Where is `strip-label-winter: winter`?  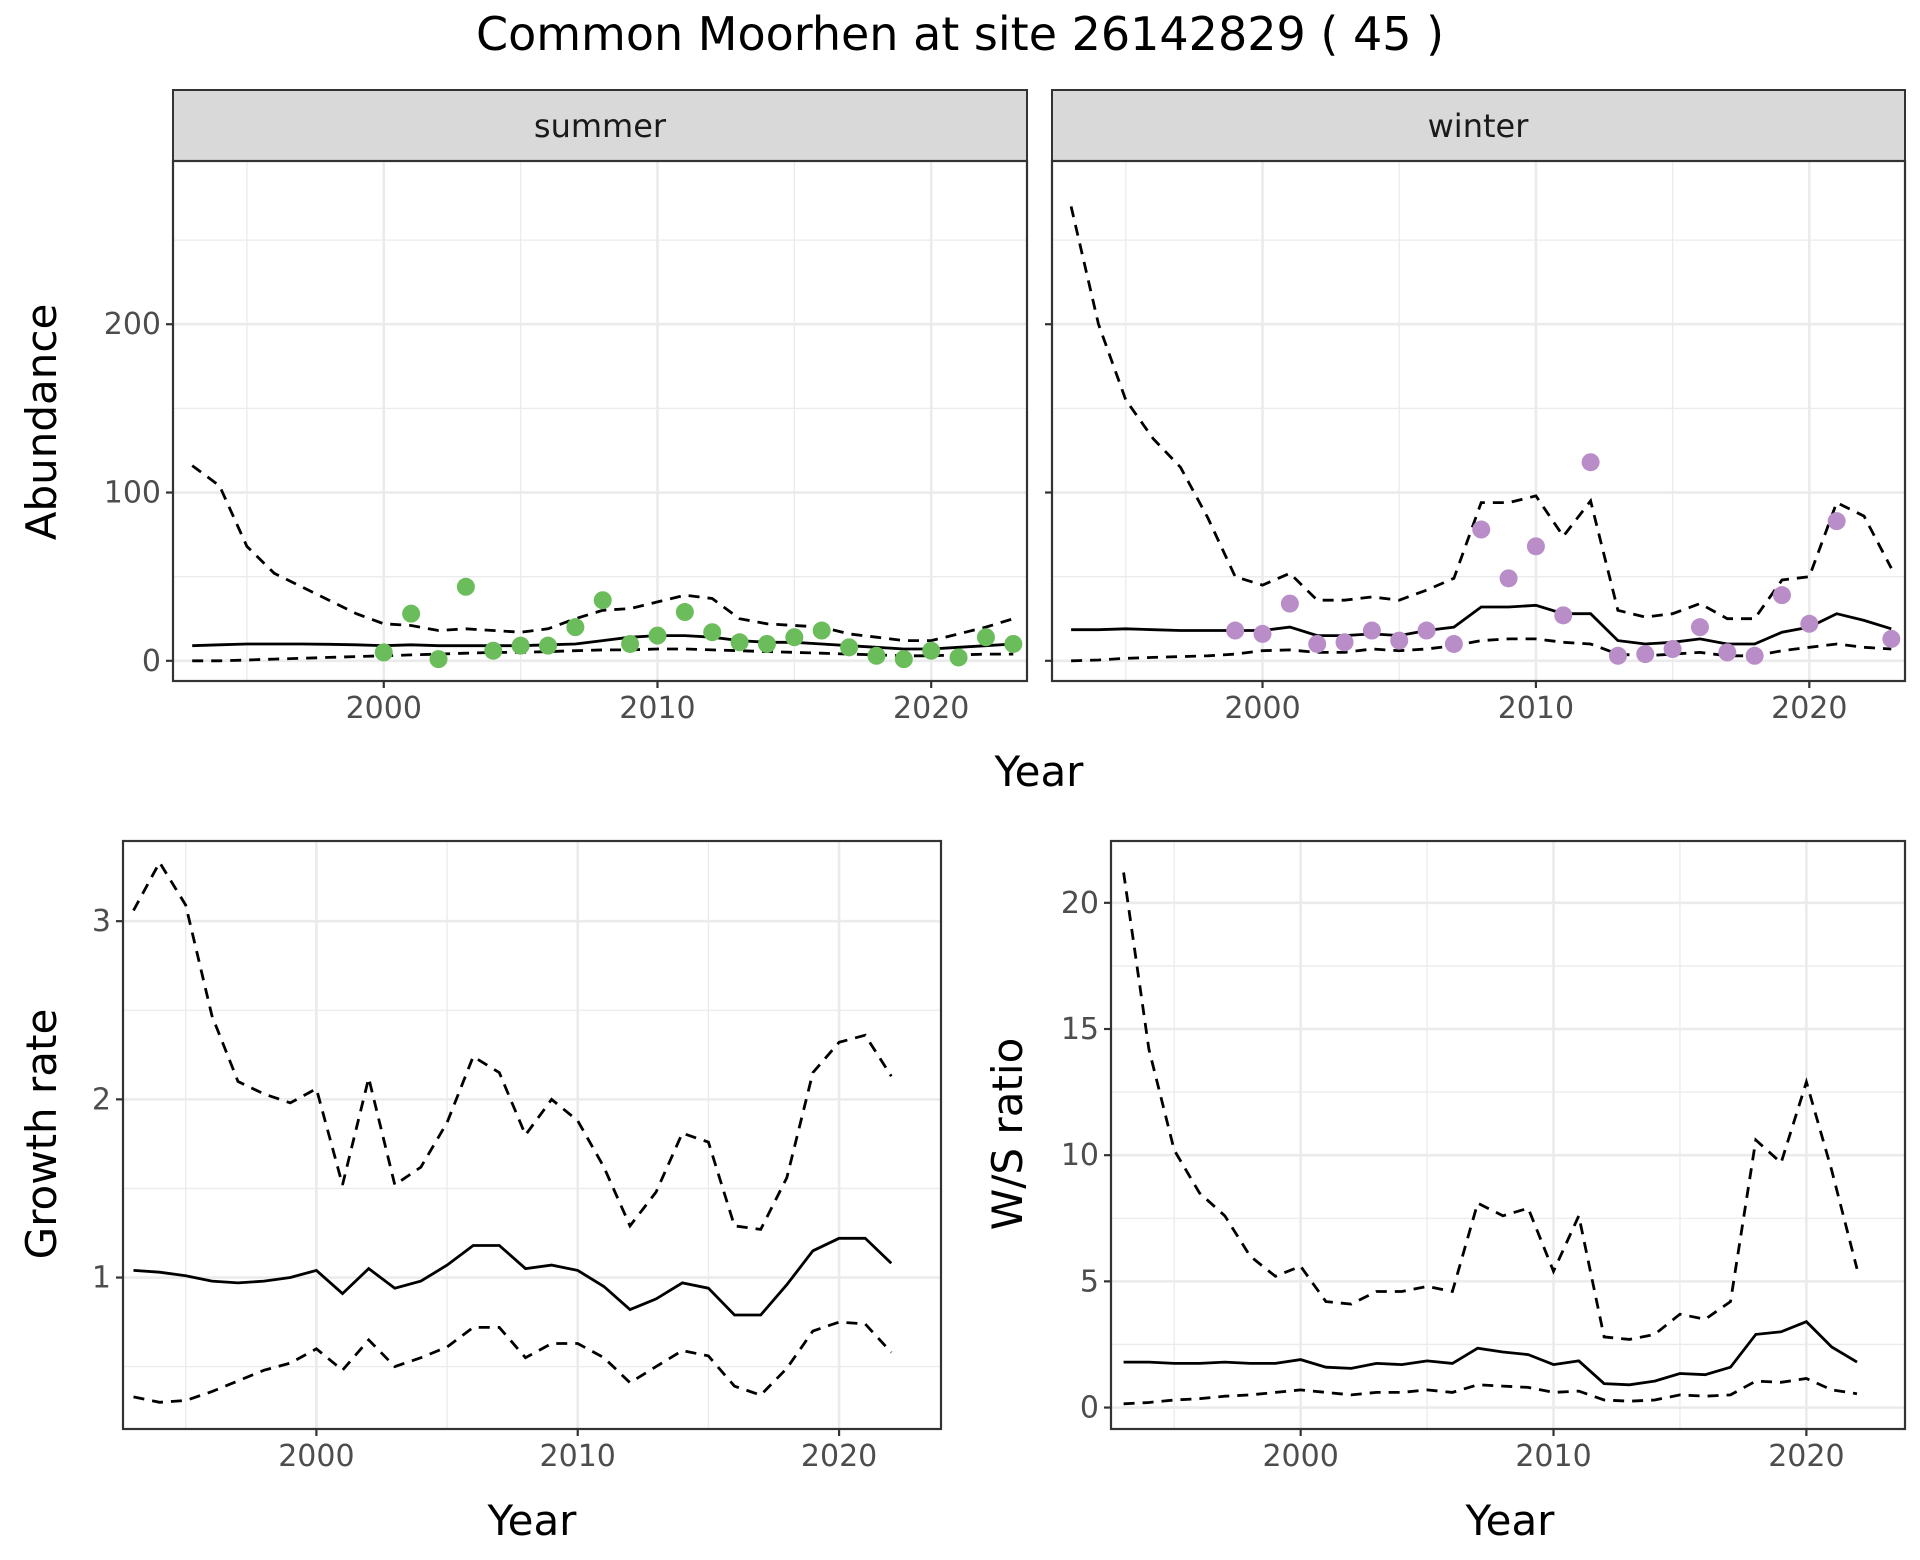 strip-label-winter: winter is located at coordinates (1479, 126).